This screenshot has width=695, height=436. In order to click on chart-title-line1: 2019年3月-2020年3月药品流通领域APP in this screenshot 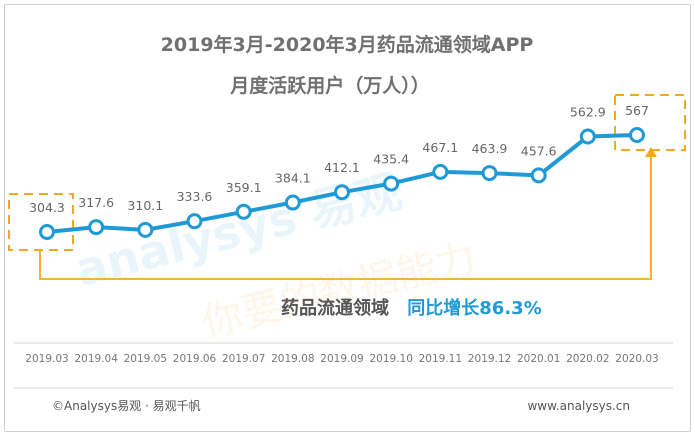, I will do `click(347, 44)`.